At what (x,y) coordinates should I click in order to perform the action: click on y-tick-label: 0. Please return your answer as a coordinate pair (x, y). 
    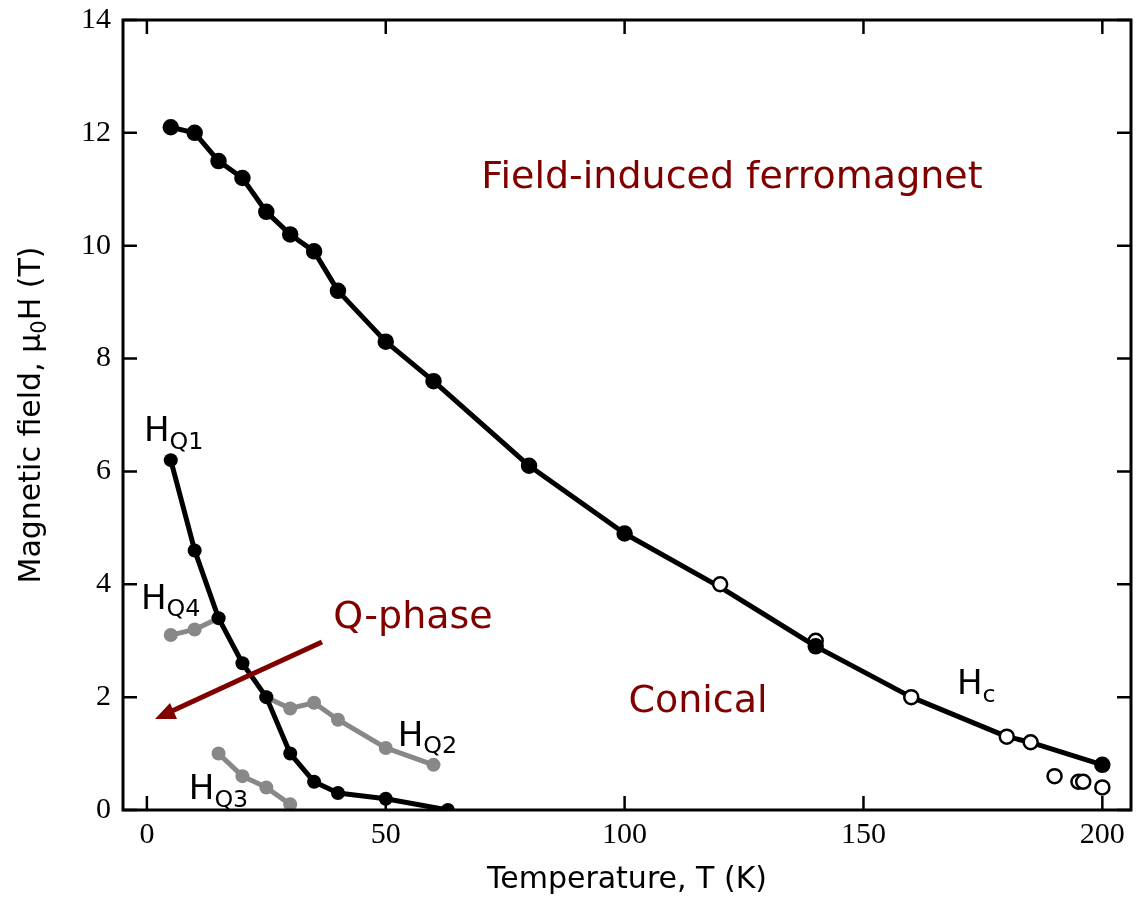
    Looking at the image, I should click on (103, 807).